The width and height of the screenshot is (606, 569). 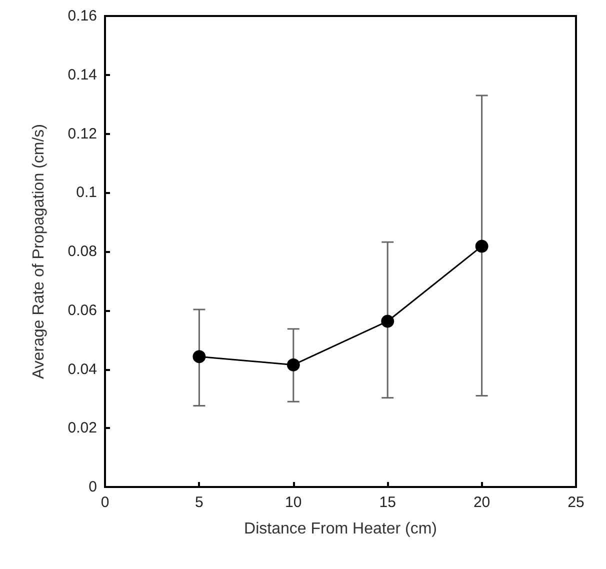 I want to click on y-axis-title: Average Rate of Propagation (cm/s), so click(x=39, y=251).